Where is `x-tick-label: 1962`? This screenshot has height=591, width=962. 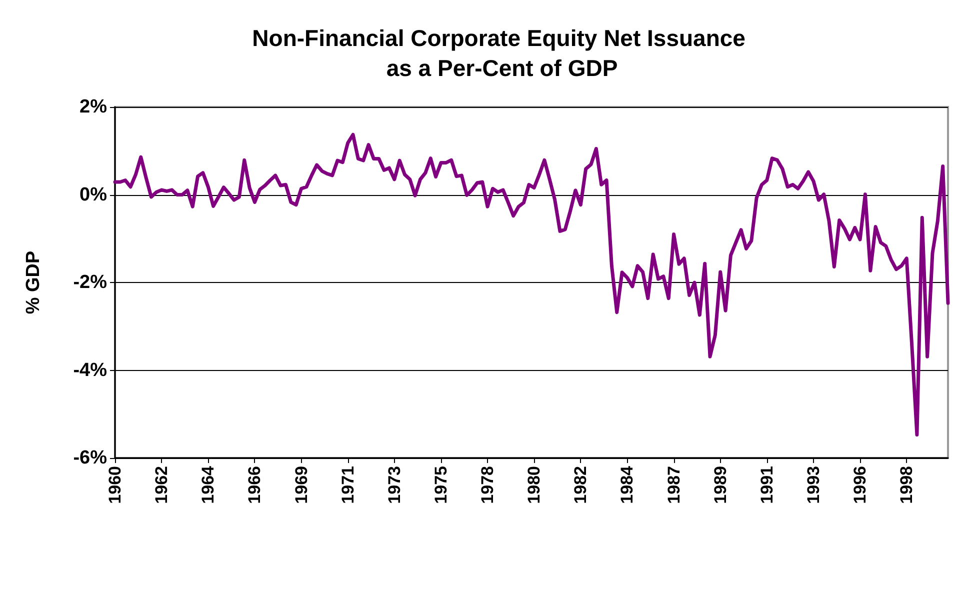
x-tick-label: 1962 is located at coordinates (162, 485).